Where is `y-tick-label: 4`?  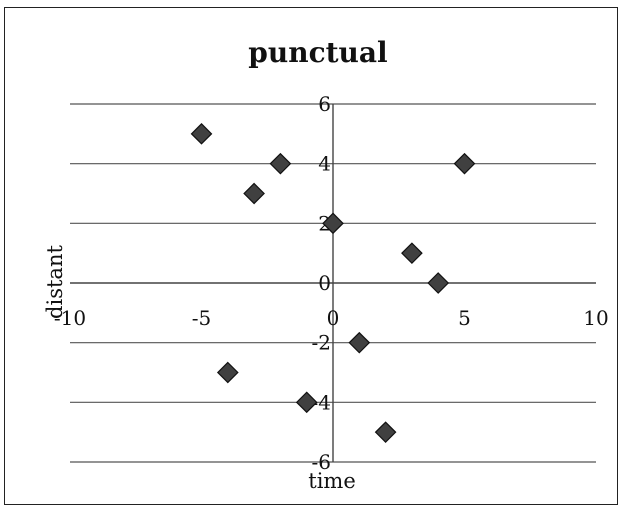 y-tick-label: 4 is located at coordinates (324, 164).